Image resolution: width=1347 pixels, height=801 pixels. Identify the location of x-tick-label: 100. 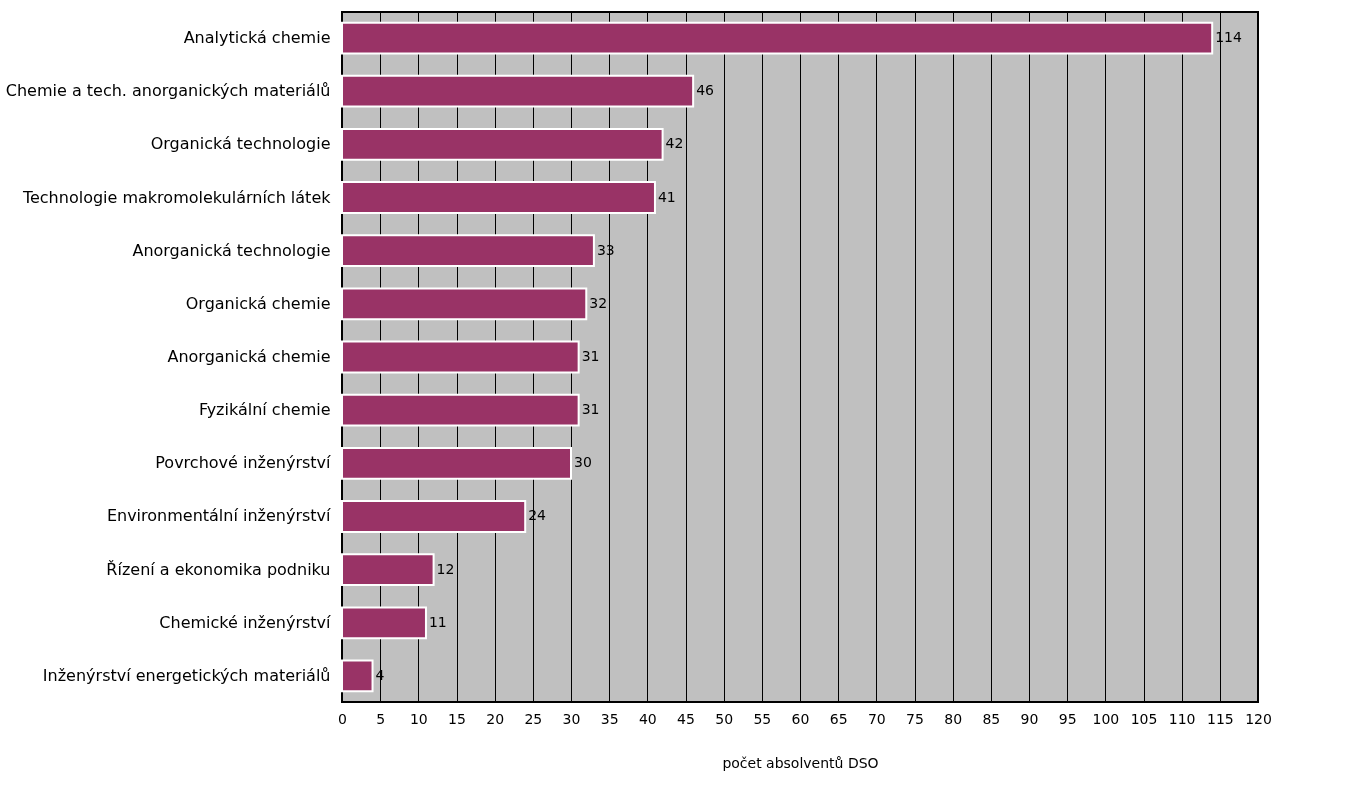
(1106, 718).